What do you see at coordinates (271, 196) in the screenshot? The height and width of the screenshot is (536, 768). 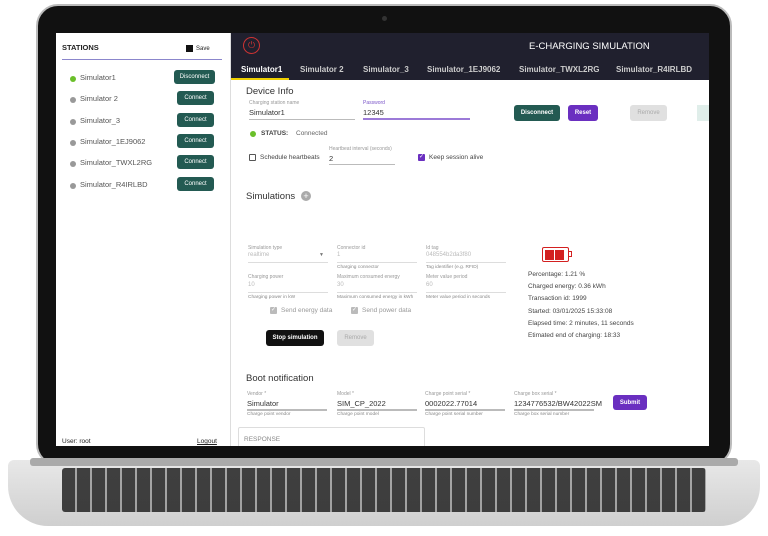 I see `simulations-title: Simulations` at bounding box center [271, 196].